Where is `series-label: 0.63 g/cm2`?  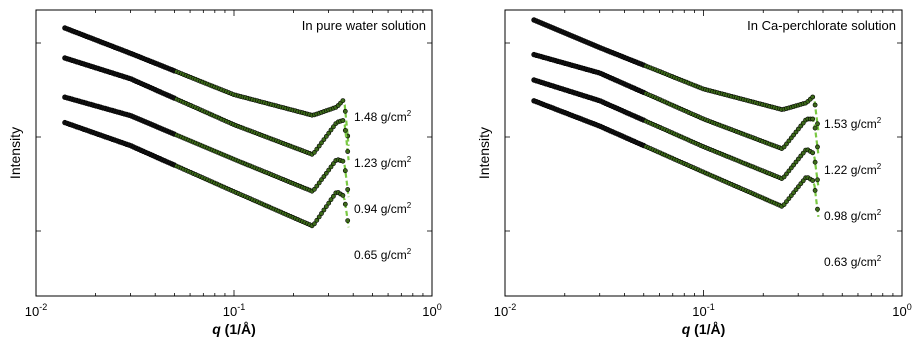 series-label: 0.63 g/cm2 is located at coordinates (853, 261).